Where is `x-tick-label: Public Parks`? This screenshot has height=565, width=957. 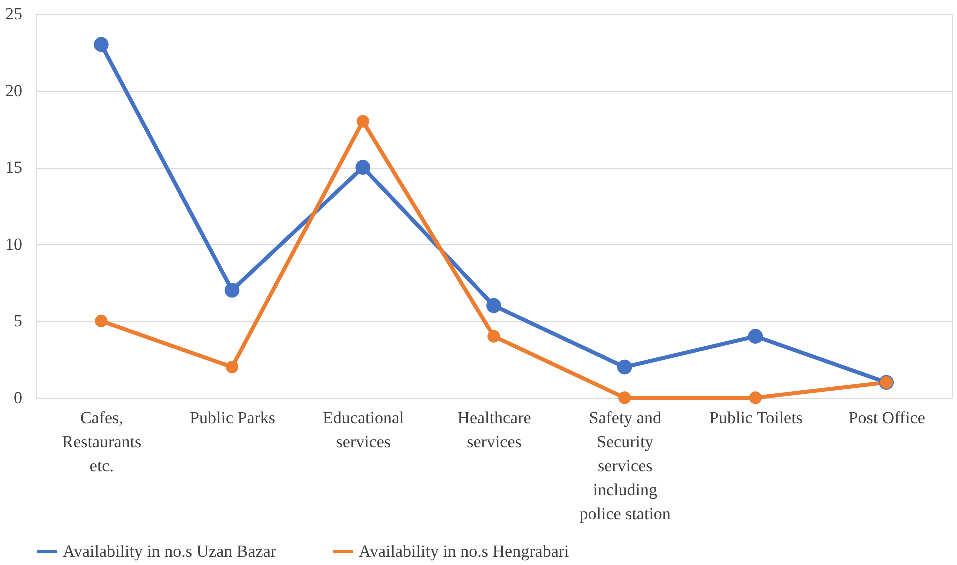 x-tick-label: Public Parks is located at coordinates (233, 418).